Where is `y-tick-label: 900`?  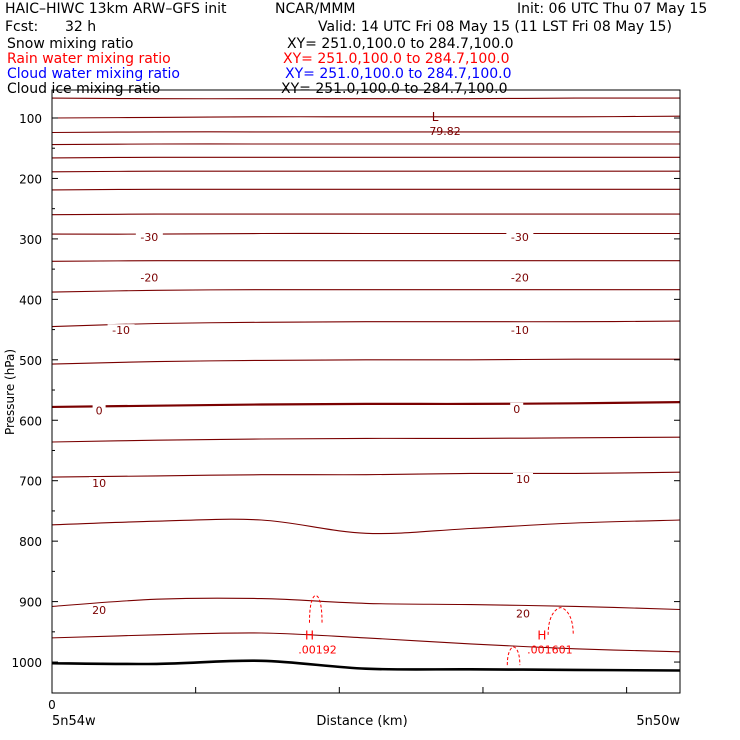
y-tick-label: 900 is located at coordinates (30, 603).